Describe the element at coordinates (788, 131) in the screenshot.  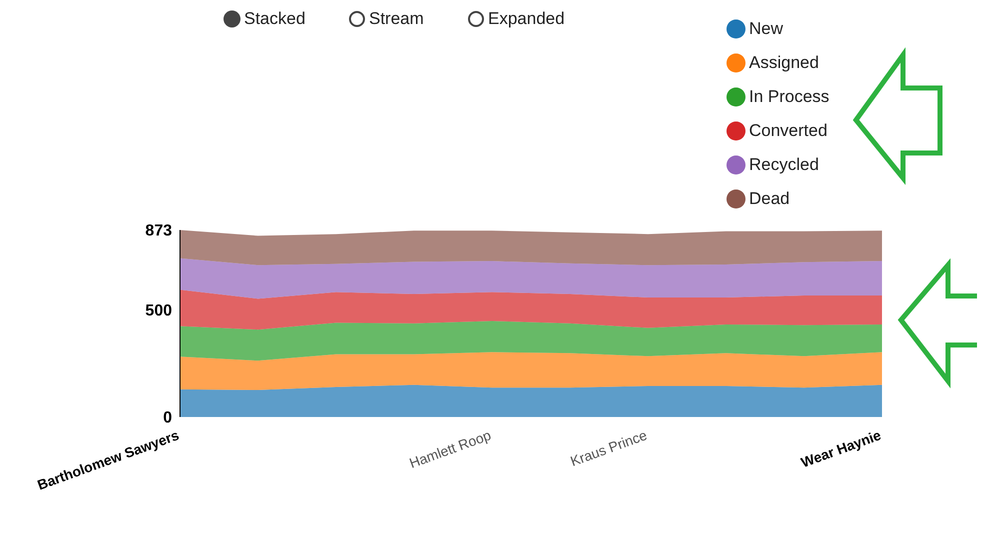
I see `legend-label: Converted` at that location.